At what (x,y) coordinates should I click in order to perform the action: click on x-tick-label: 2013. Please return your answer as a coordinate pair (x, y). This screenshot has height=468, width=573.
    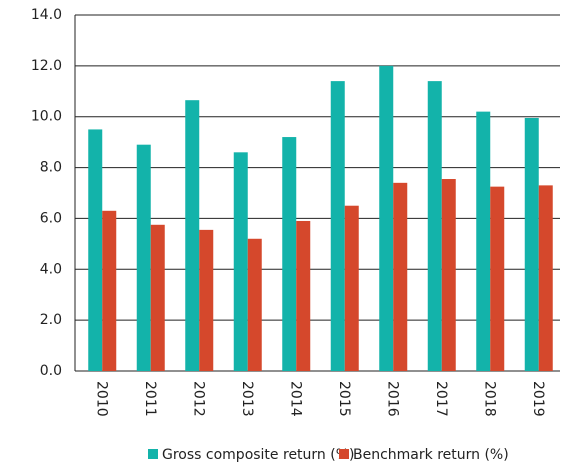
    Looking at the image, I should click on (247, 399).